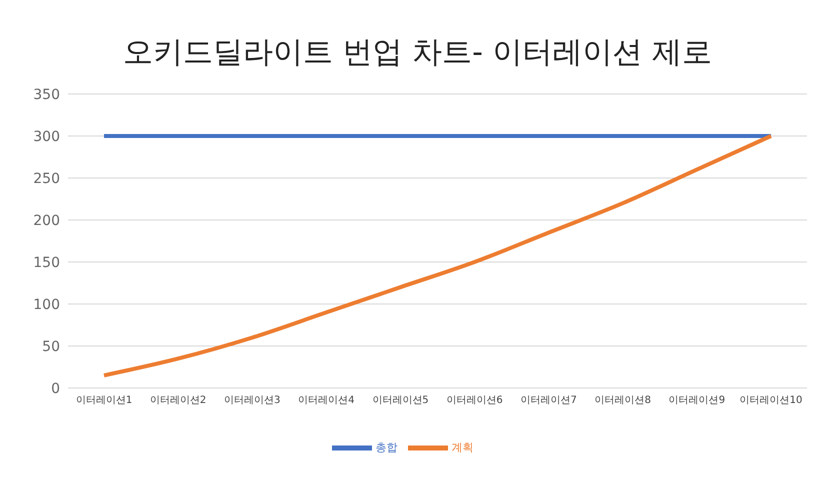 Image resolution: width=835 pixels, height=486 pixels. What do you see at coordinates (46, 262) in the screenshot?
I see `y-tick-label: 150` at bounding box center [46, 262].